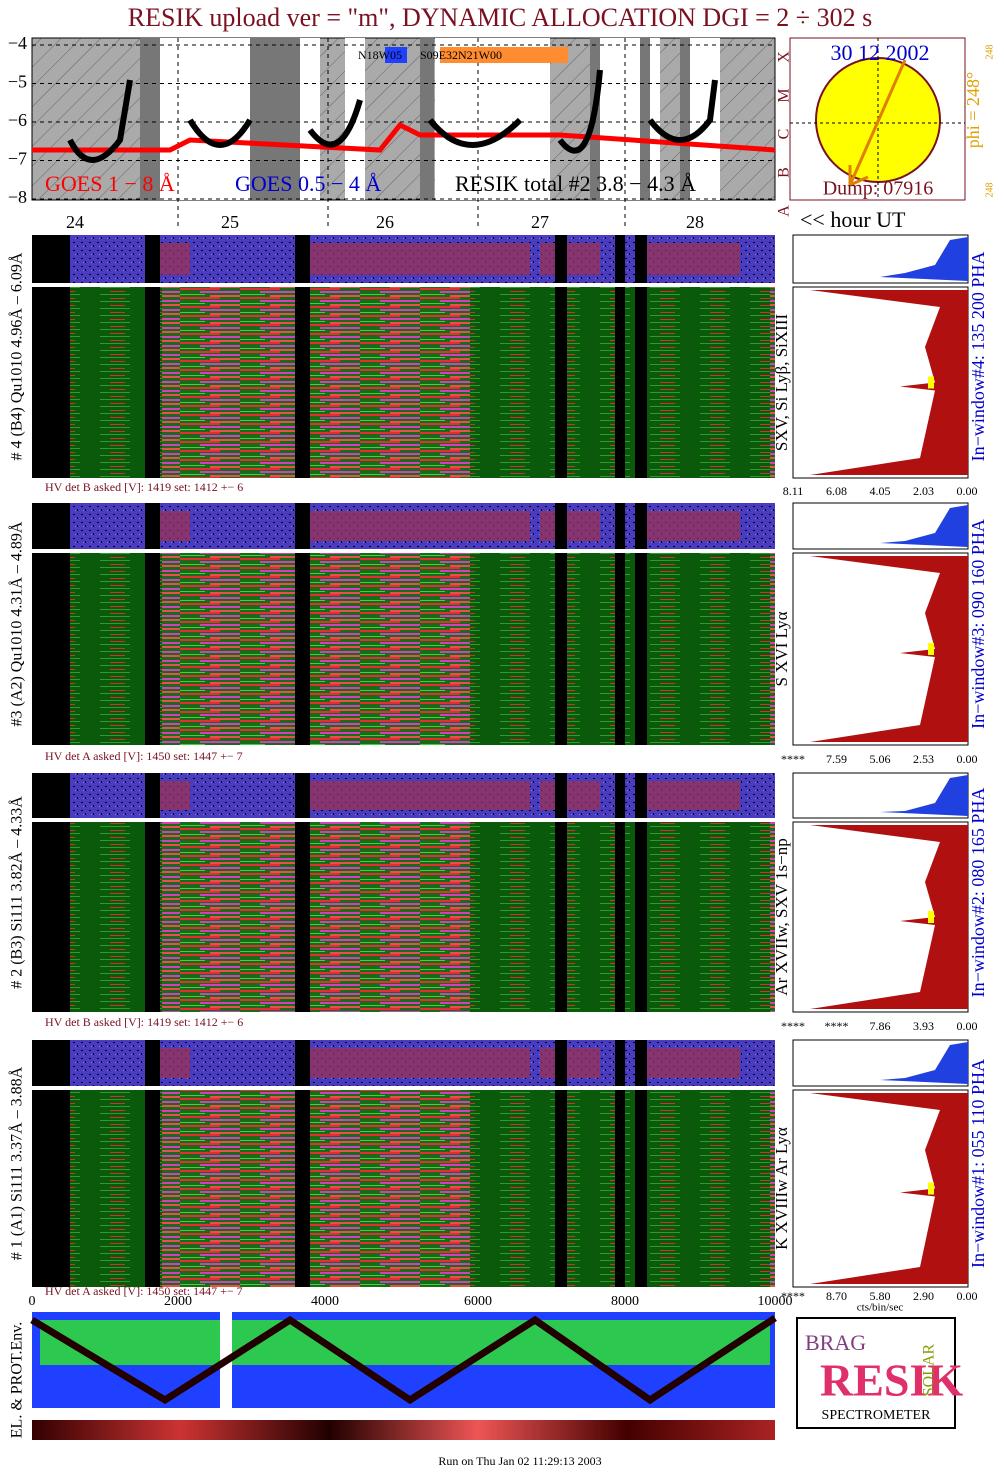  Describe the element at coordinates (17, 82) in the screenshot. I see `y-tick-label: −5` at that location.